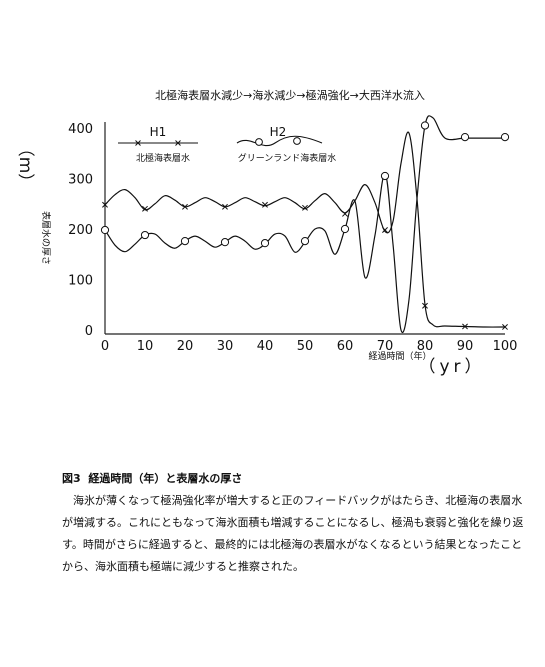 Image resolution: width=545 pixels, height=667 pixels. Describe the element at coordinates (385, 346) in the screenshot. I see `x-tick-label: 70` at that location.